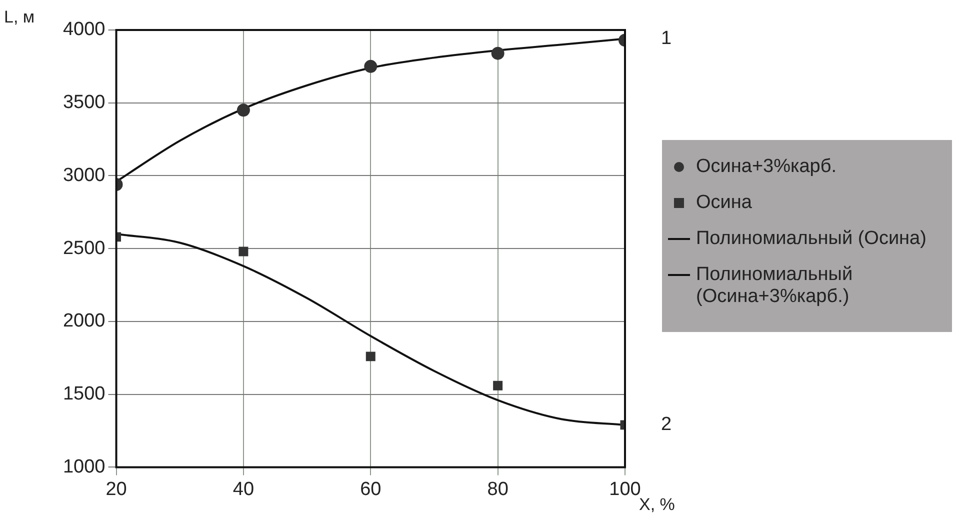  I want to click on y-tick-label: 4000, so click(84, 29).